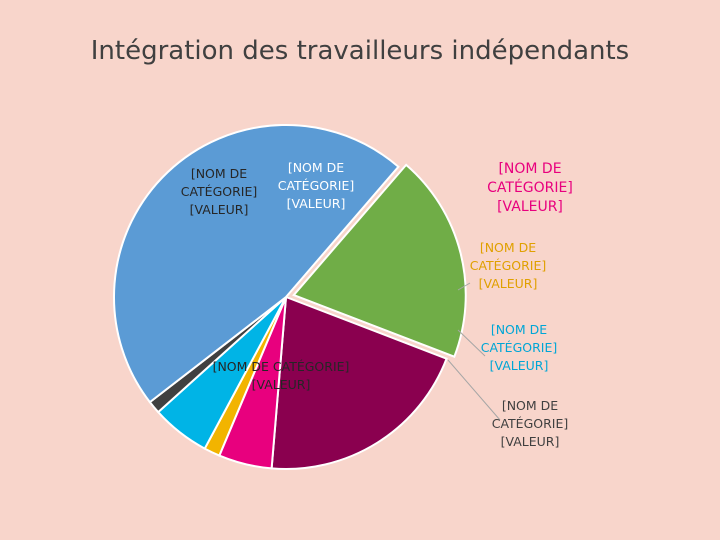 This screenshot has height=540, width=720. I want to click on data-label-7: [NOM DE CATÉGORIE] [VALEUR], so click(219, 191).